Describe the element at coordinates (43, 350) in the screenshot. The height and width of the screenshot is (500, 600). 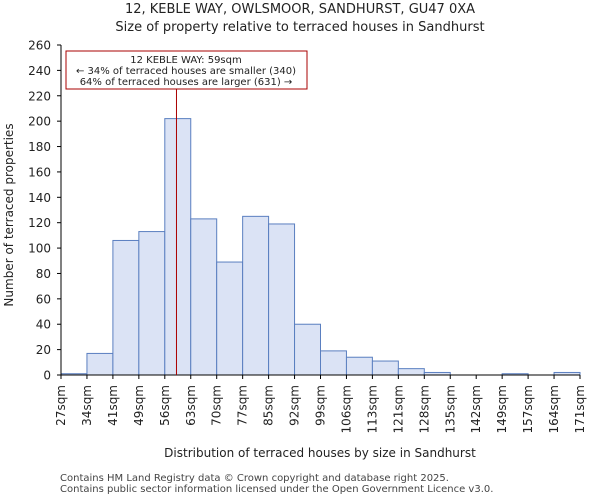
I see `y-tick-label: 20` at that location.